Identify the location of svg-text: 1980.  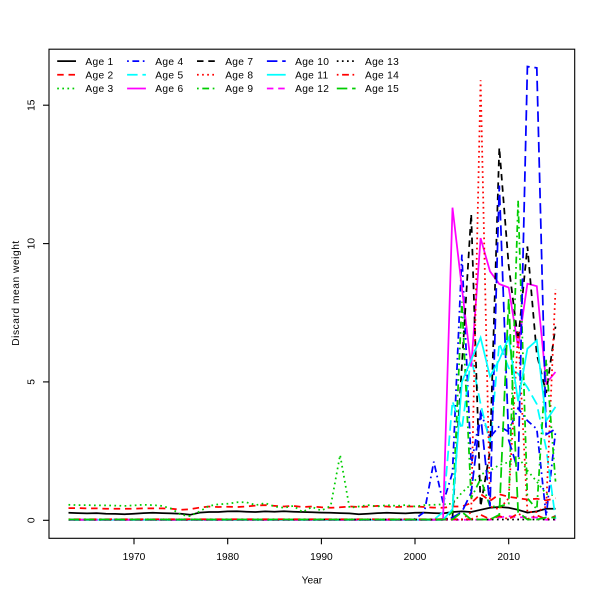
(227, 557).